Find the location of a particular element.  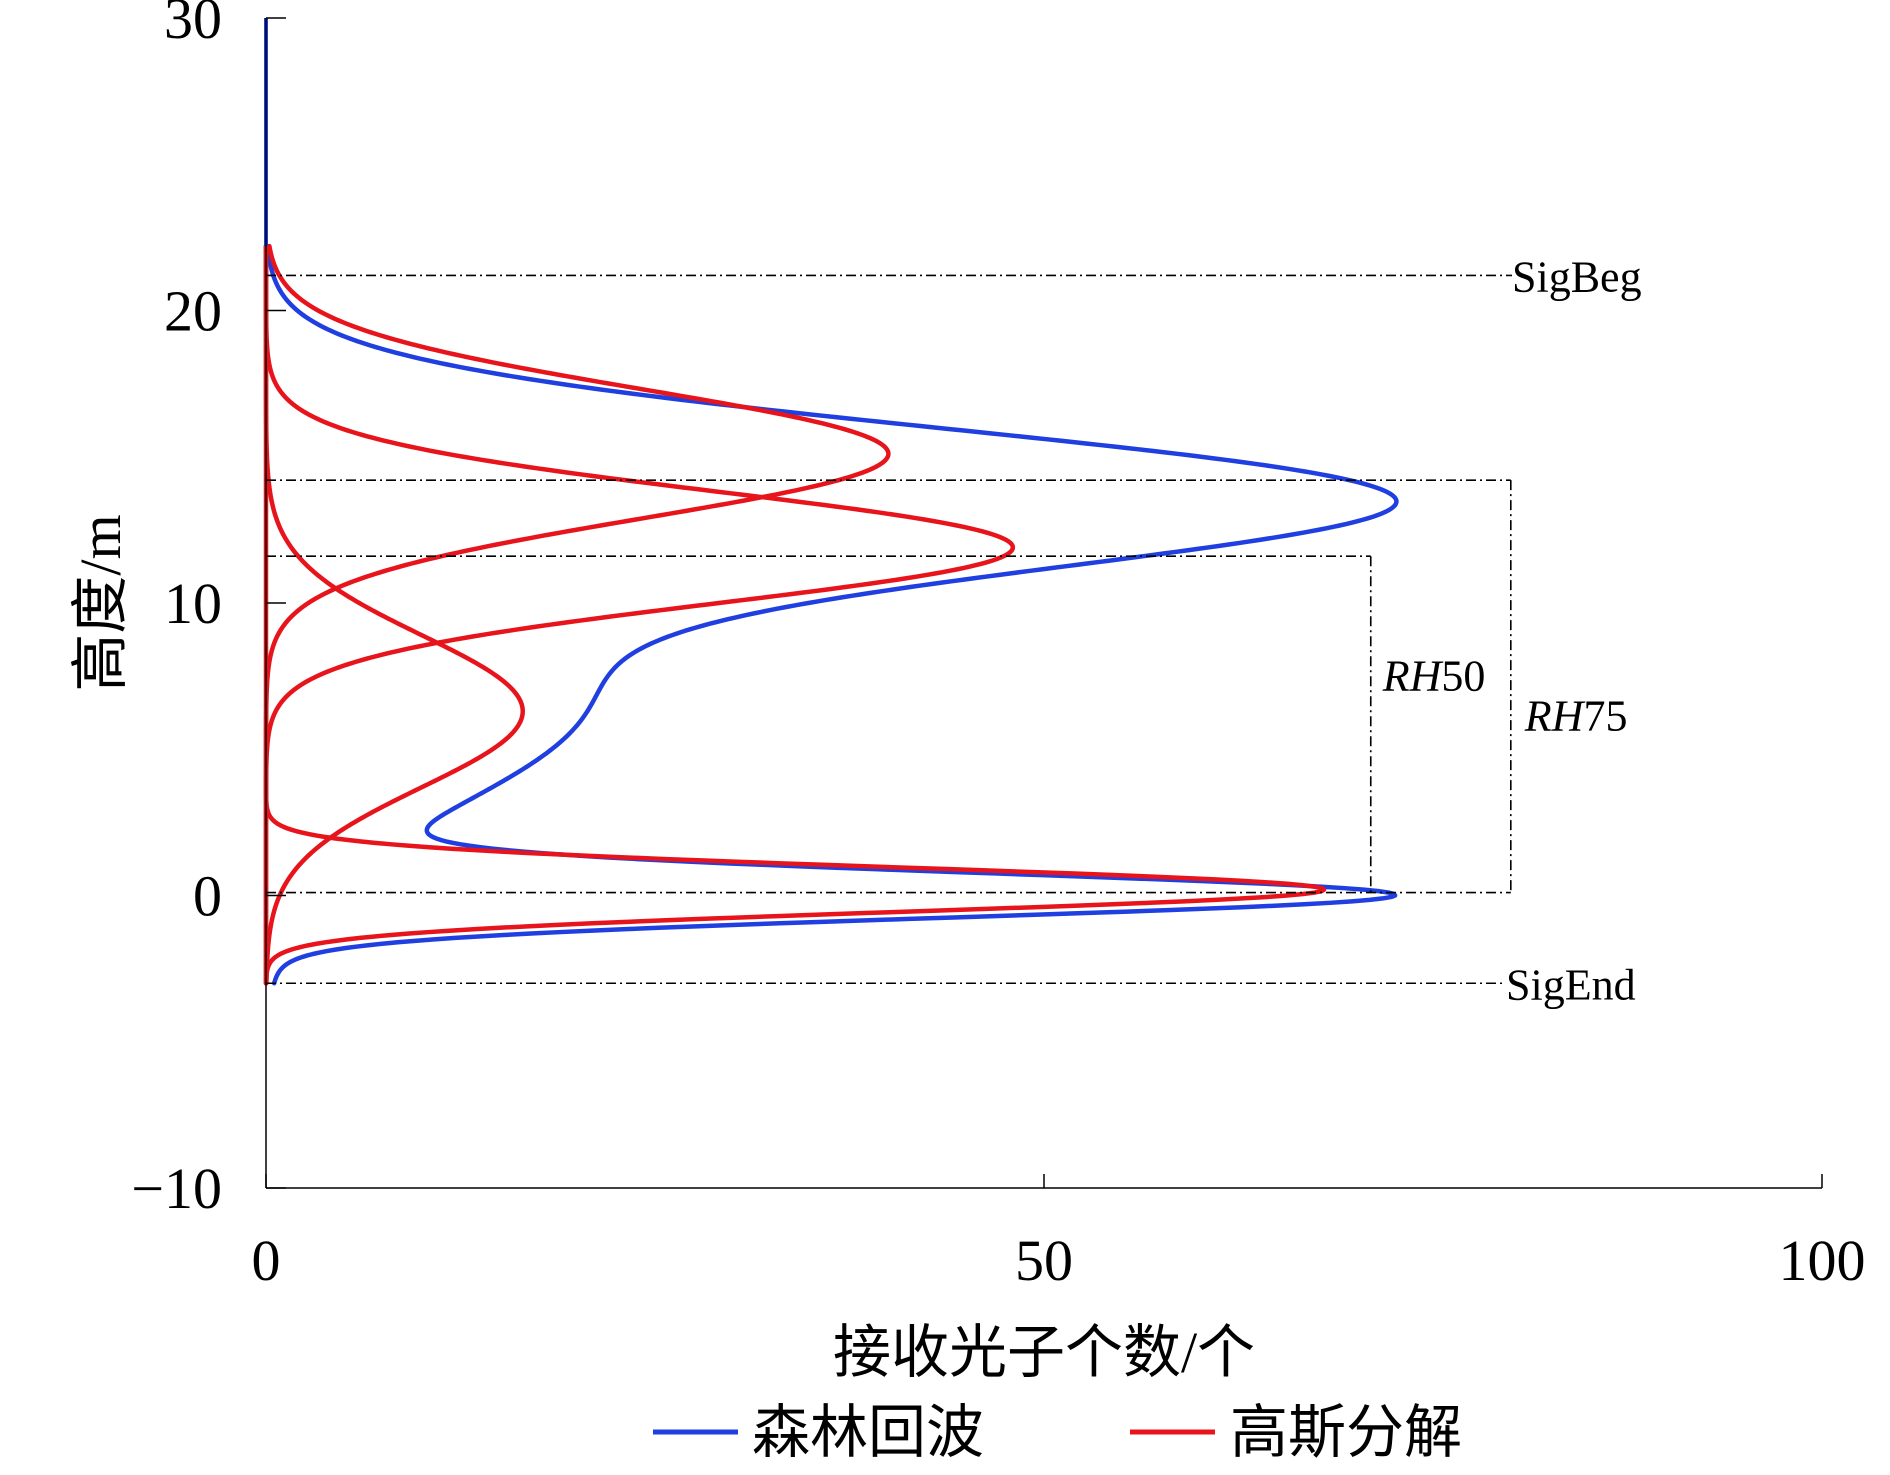

legend-label-forest: 森林回波 is located at coordinates (868, 1432).